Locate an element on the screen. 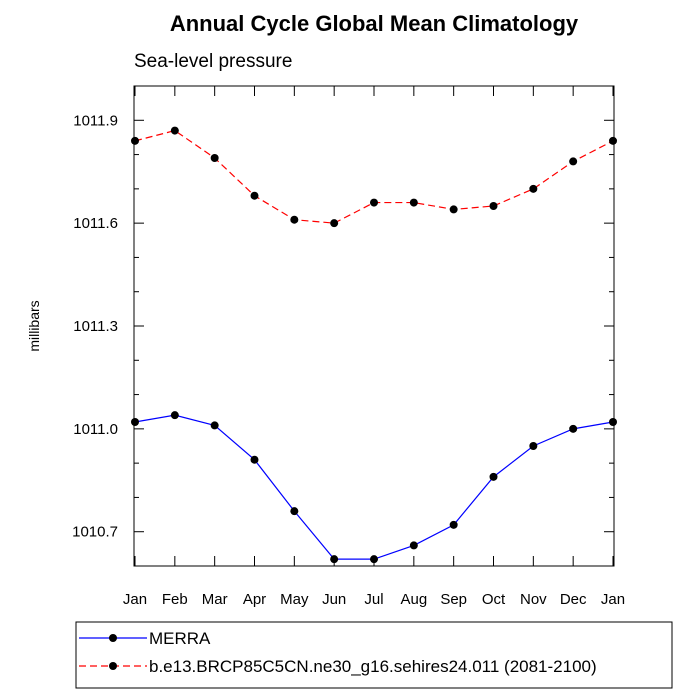 The width and height of the screenshot is (700, 700). y-tick-label: 1010.7 is located at coordinates (95, 532).